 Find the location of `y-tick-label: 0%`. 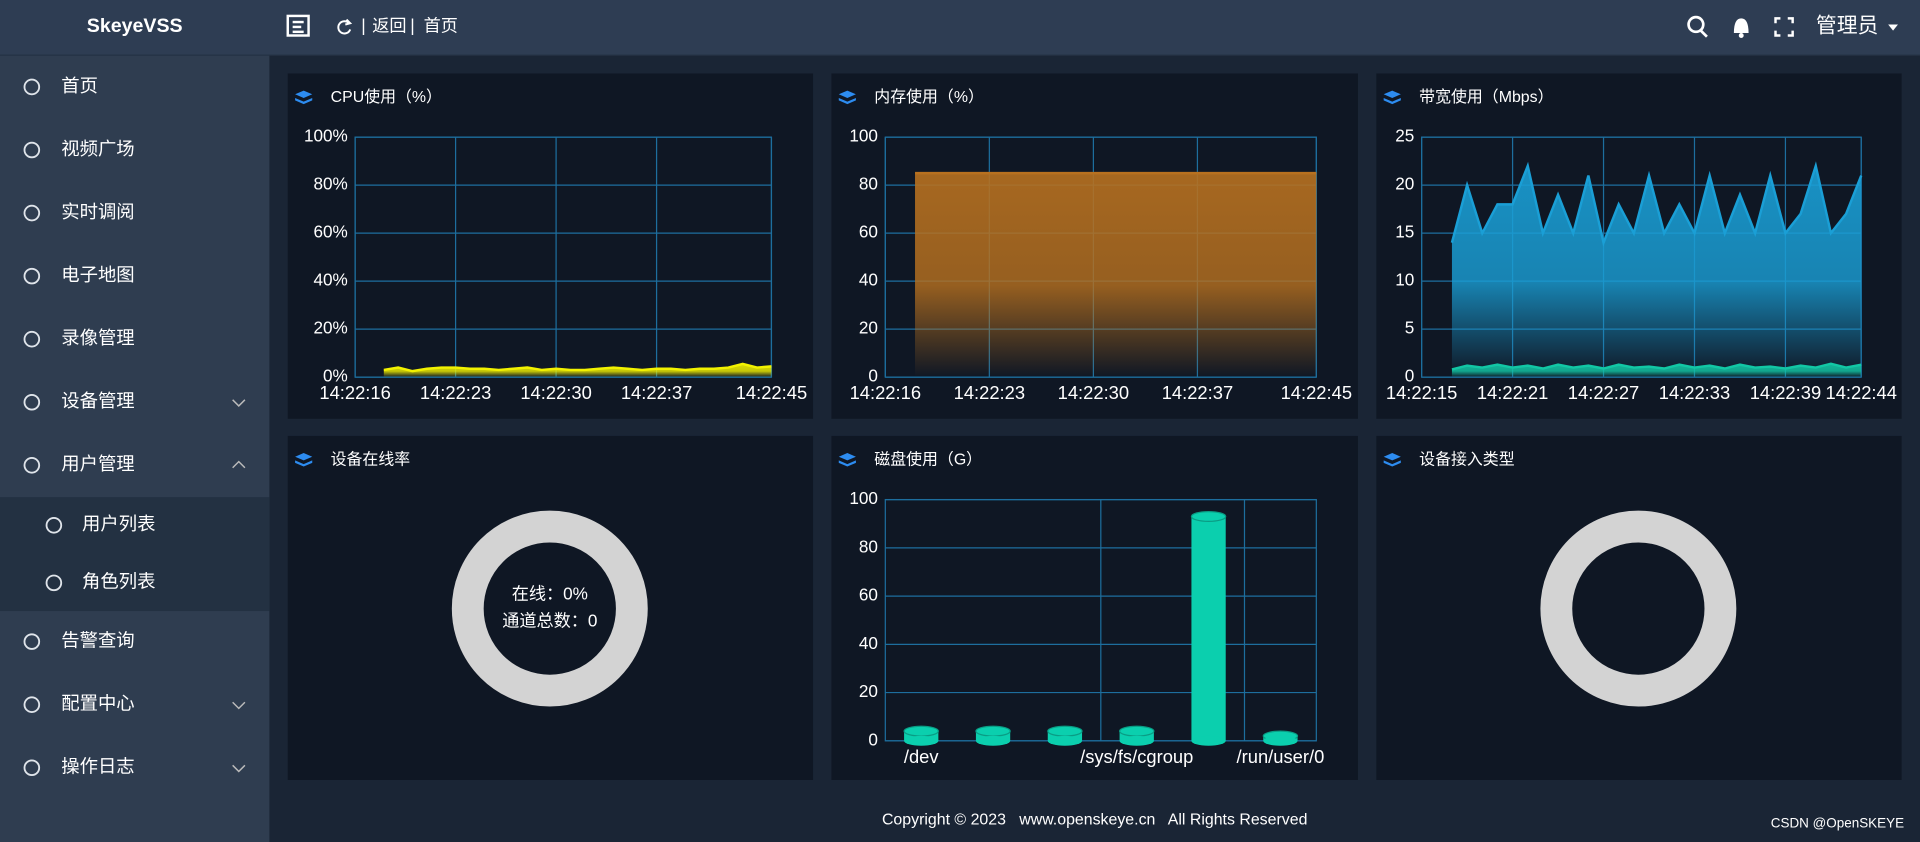

y-tick-label: 0% is located at coordinates (335, 376).